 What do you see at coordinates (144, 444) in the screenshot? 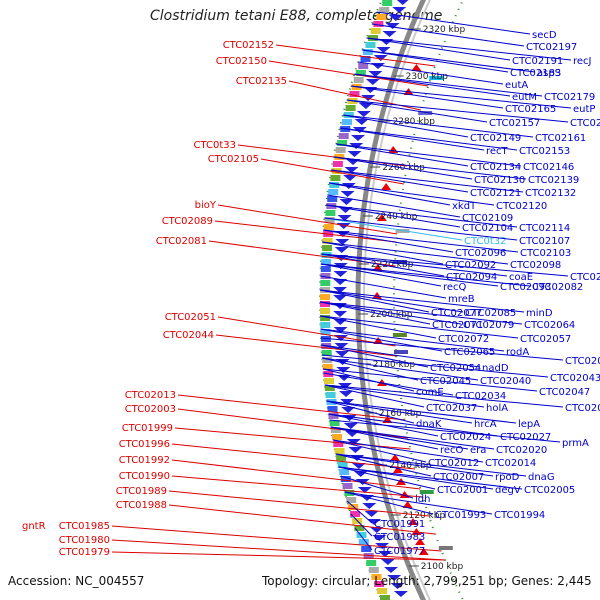
I see `gene-label-left: CTC01996` at bounding box center [144, 444].